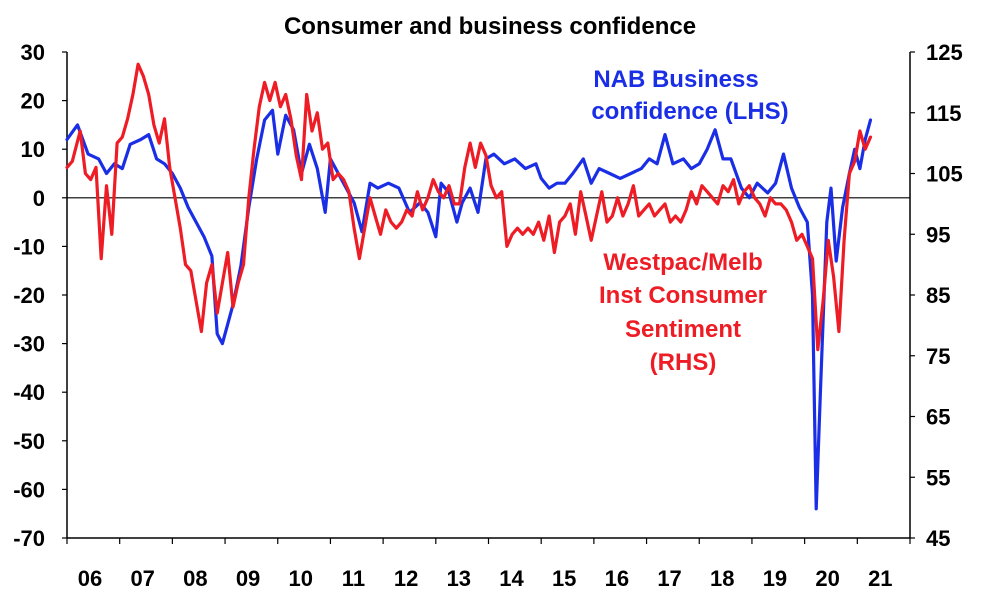  What do you see at coordinates (683, 295) in the screenshot?
I see `annotation-westpac-line2: Inst Consumer` at bounding box center [683, 295].